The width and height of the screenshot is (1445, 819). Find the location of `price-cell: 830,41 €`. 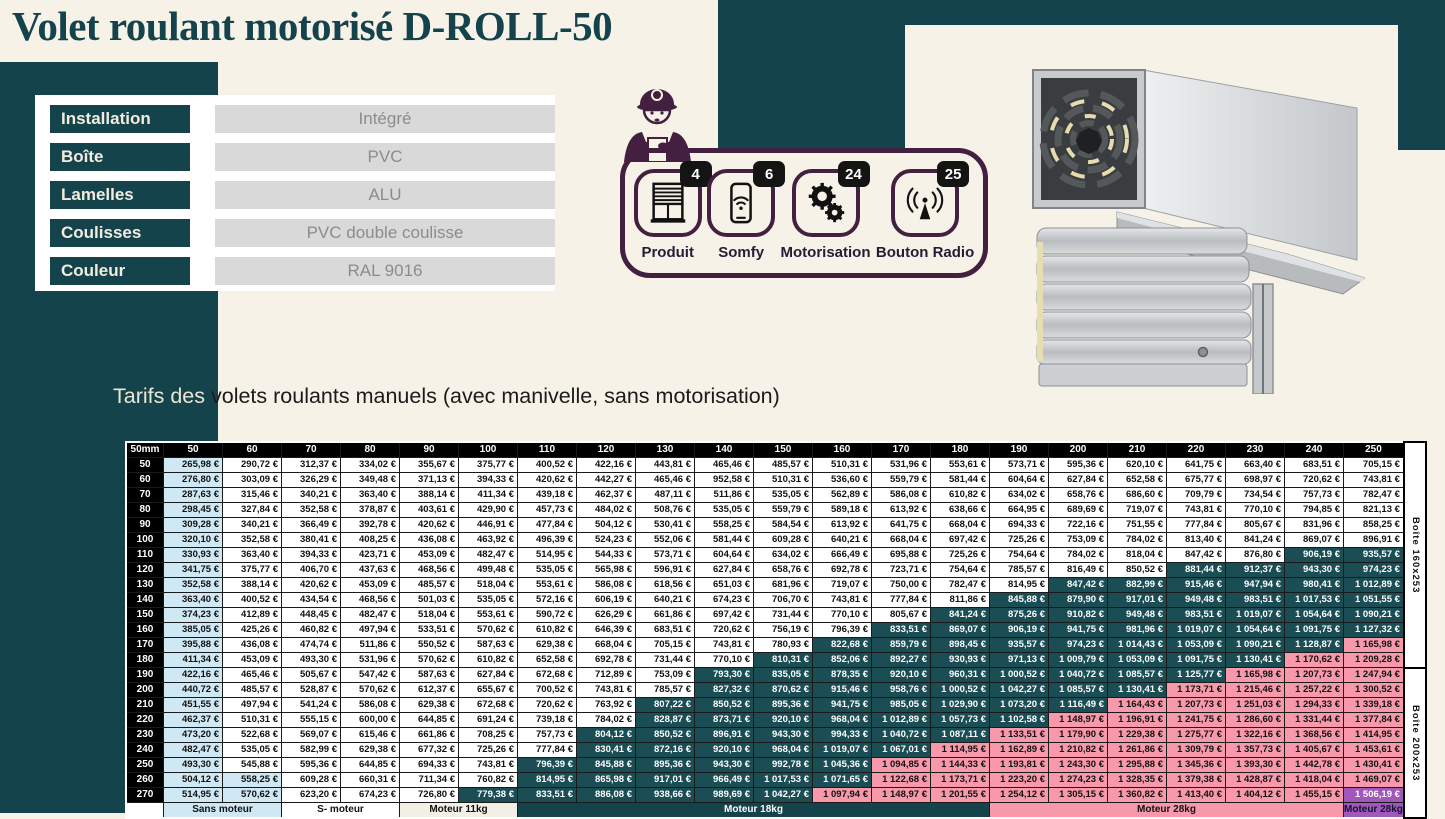

price-cell: 830,41 € is located at coordinates (606, 750).